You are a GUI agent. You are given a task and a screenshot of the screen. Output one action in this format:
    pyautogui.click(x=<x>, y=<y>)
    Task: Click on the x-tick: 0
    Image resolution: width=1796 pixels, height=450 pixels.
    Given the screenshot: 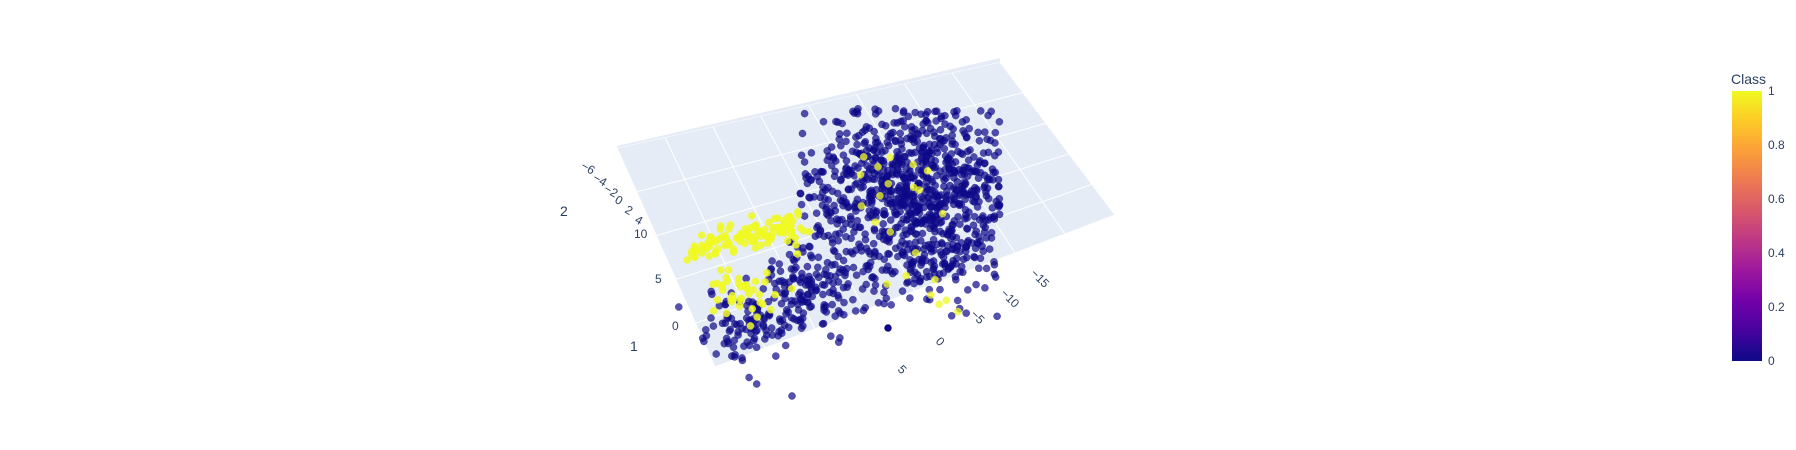 What is the action you would take?
    pyautogui.click(x=940, y=341)
    